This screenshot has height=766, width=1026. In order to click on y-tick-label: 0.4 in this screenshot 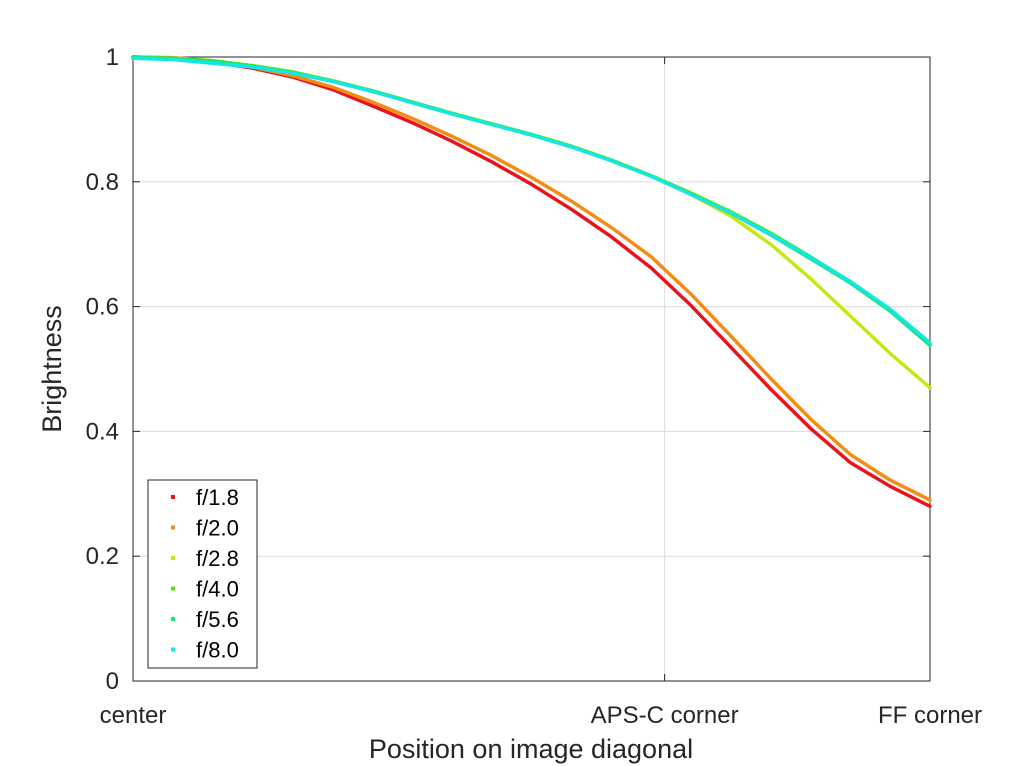, I will do `click(102, 431)`.